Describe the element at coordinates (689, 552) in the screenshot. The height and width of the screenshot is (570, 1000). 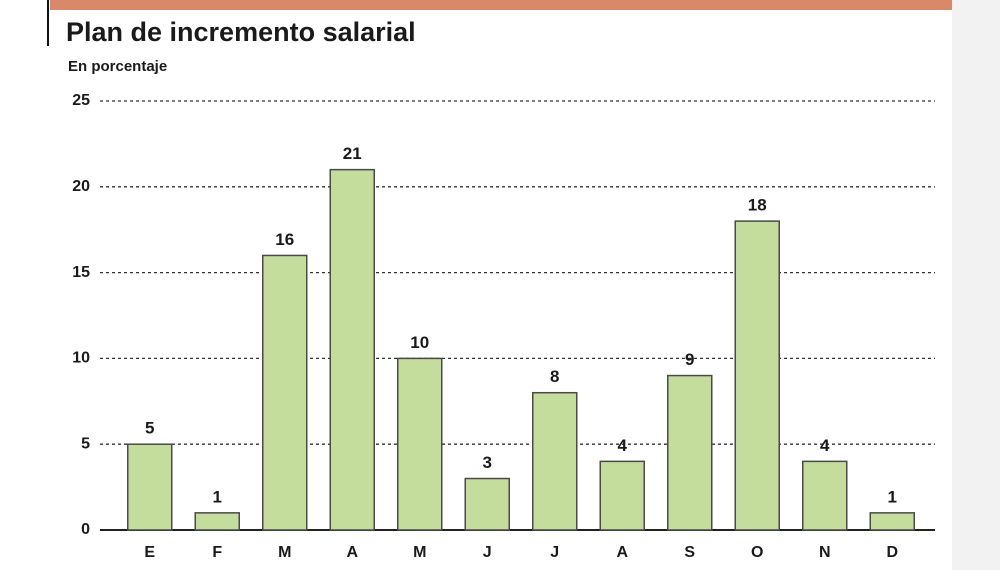
I see `x-tick-label: S` at that location.